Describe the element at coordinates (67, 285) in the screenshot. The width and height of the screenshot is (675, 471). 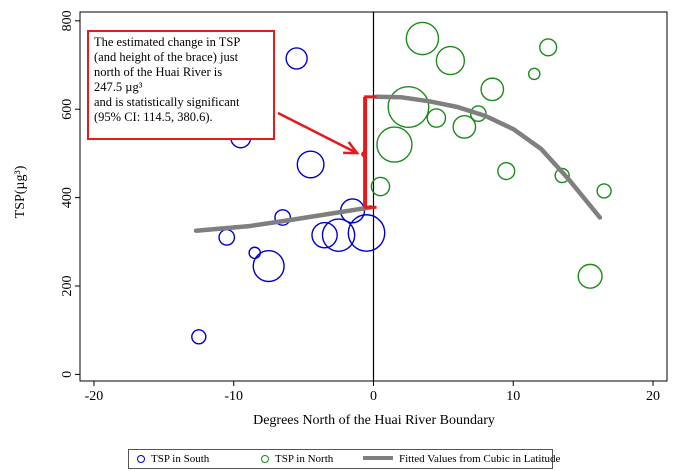
I see `y-tick-label: 200` at that location.